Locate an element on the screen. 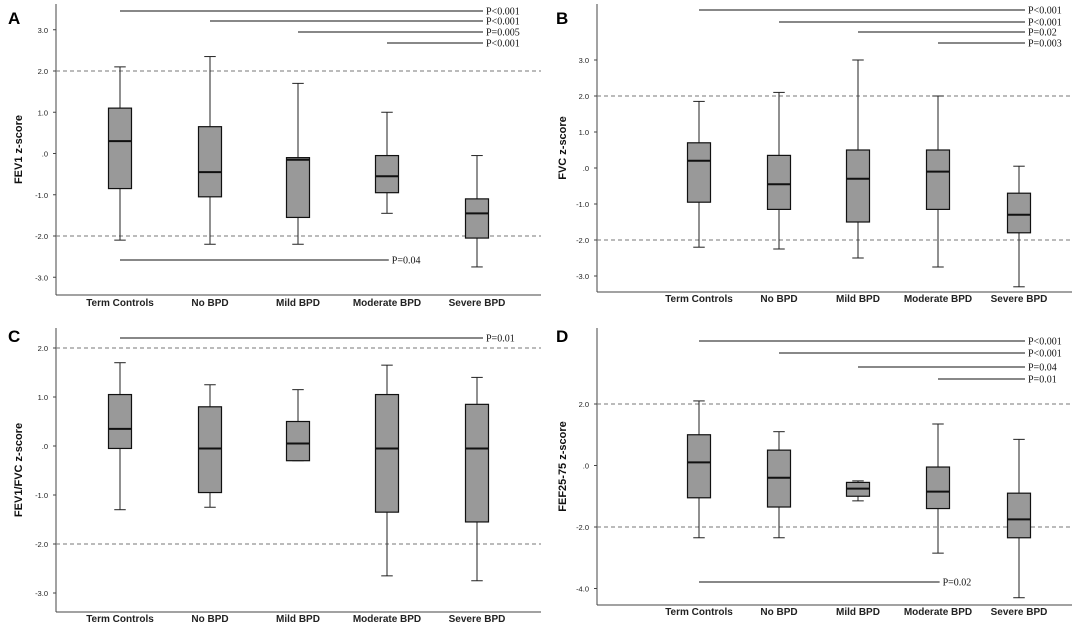 The height and width of the screenshot is (630, 1084). y-axis-label: FEV1 z-score is located at coordinates (19, 149).